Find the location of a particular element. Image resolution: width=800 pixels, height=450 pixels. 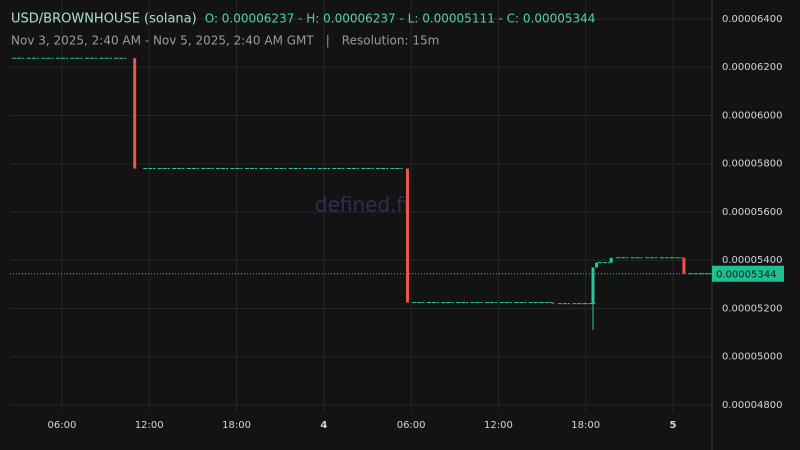

y-tick-label: 0.00006400 is located at coordinates (752, 19).